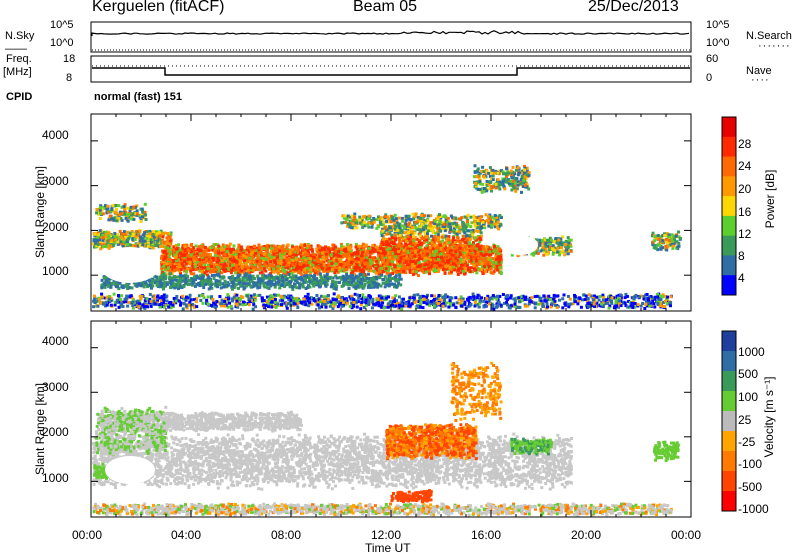  I want to click on velocity-cbar-tick-neg1000: -1000, so click(753, 509).